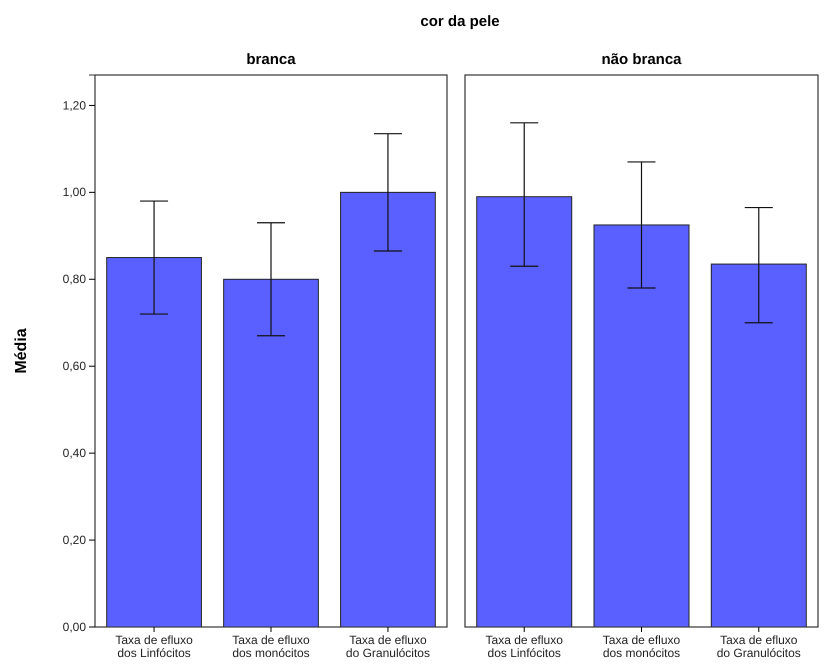 This screenshot has height=670, width=825. Describe the element at coordinates (74, 627) in the screenshot. I see `y-tick-label: 0,00` at that location.